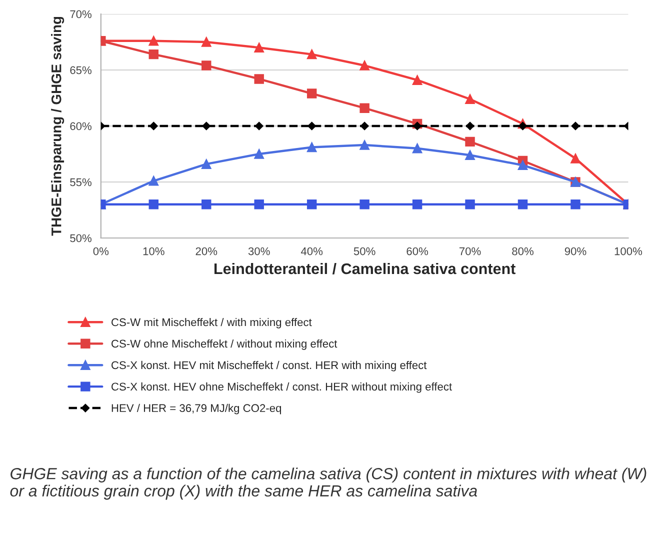  What do you see at coordinates (575, 251) in the screenshot?
I see `x-tick-label: 90%` at bounding box center [575, 251].